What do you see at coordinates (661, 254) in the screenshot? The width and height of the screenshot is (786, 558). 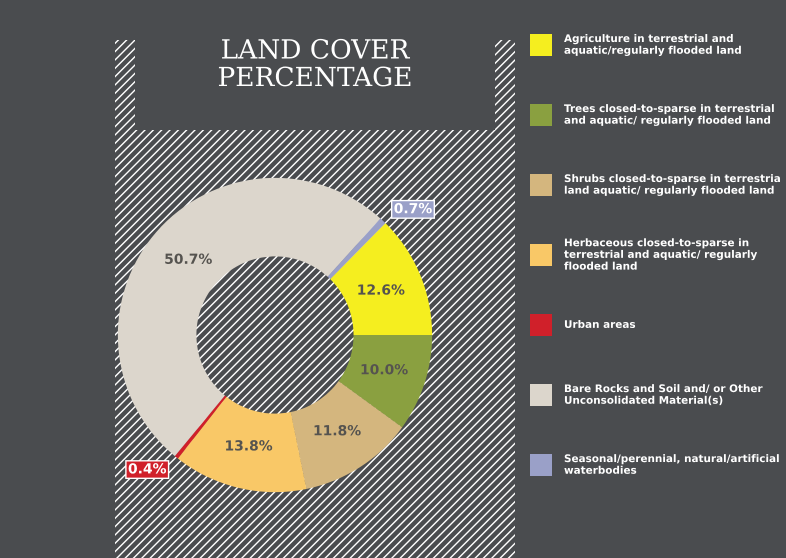 I see `legend-label: Herbaceous closed-to-sparse in terrestrial and aquatic/ regularly flooded land` at bounding box center [661, 254].